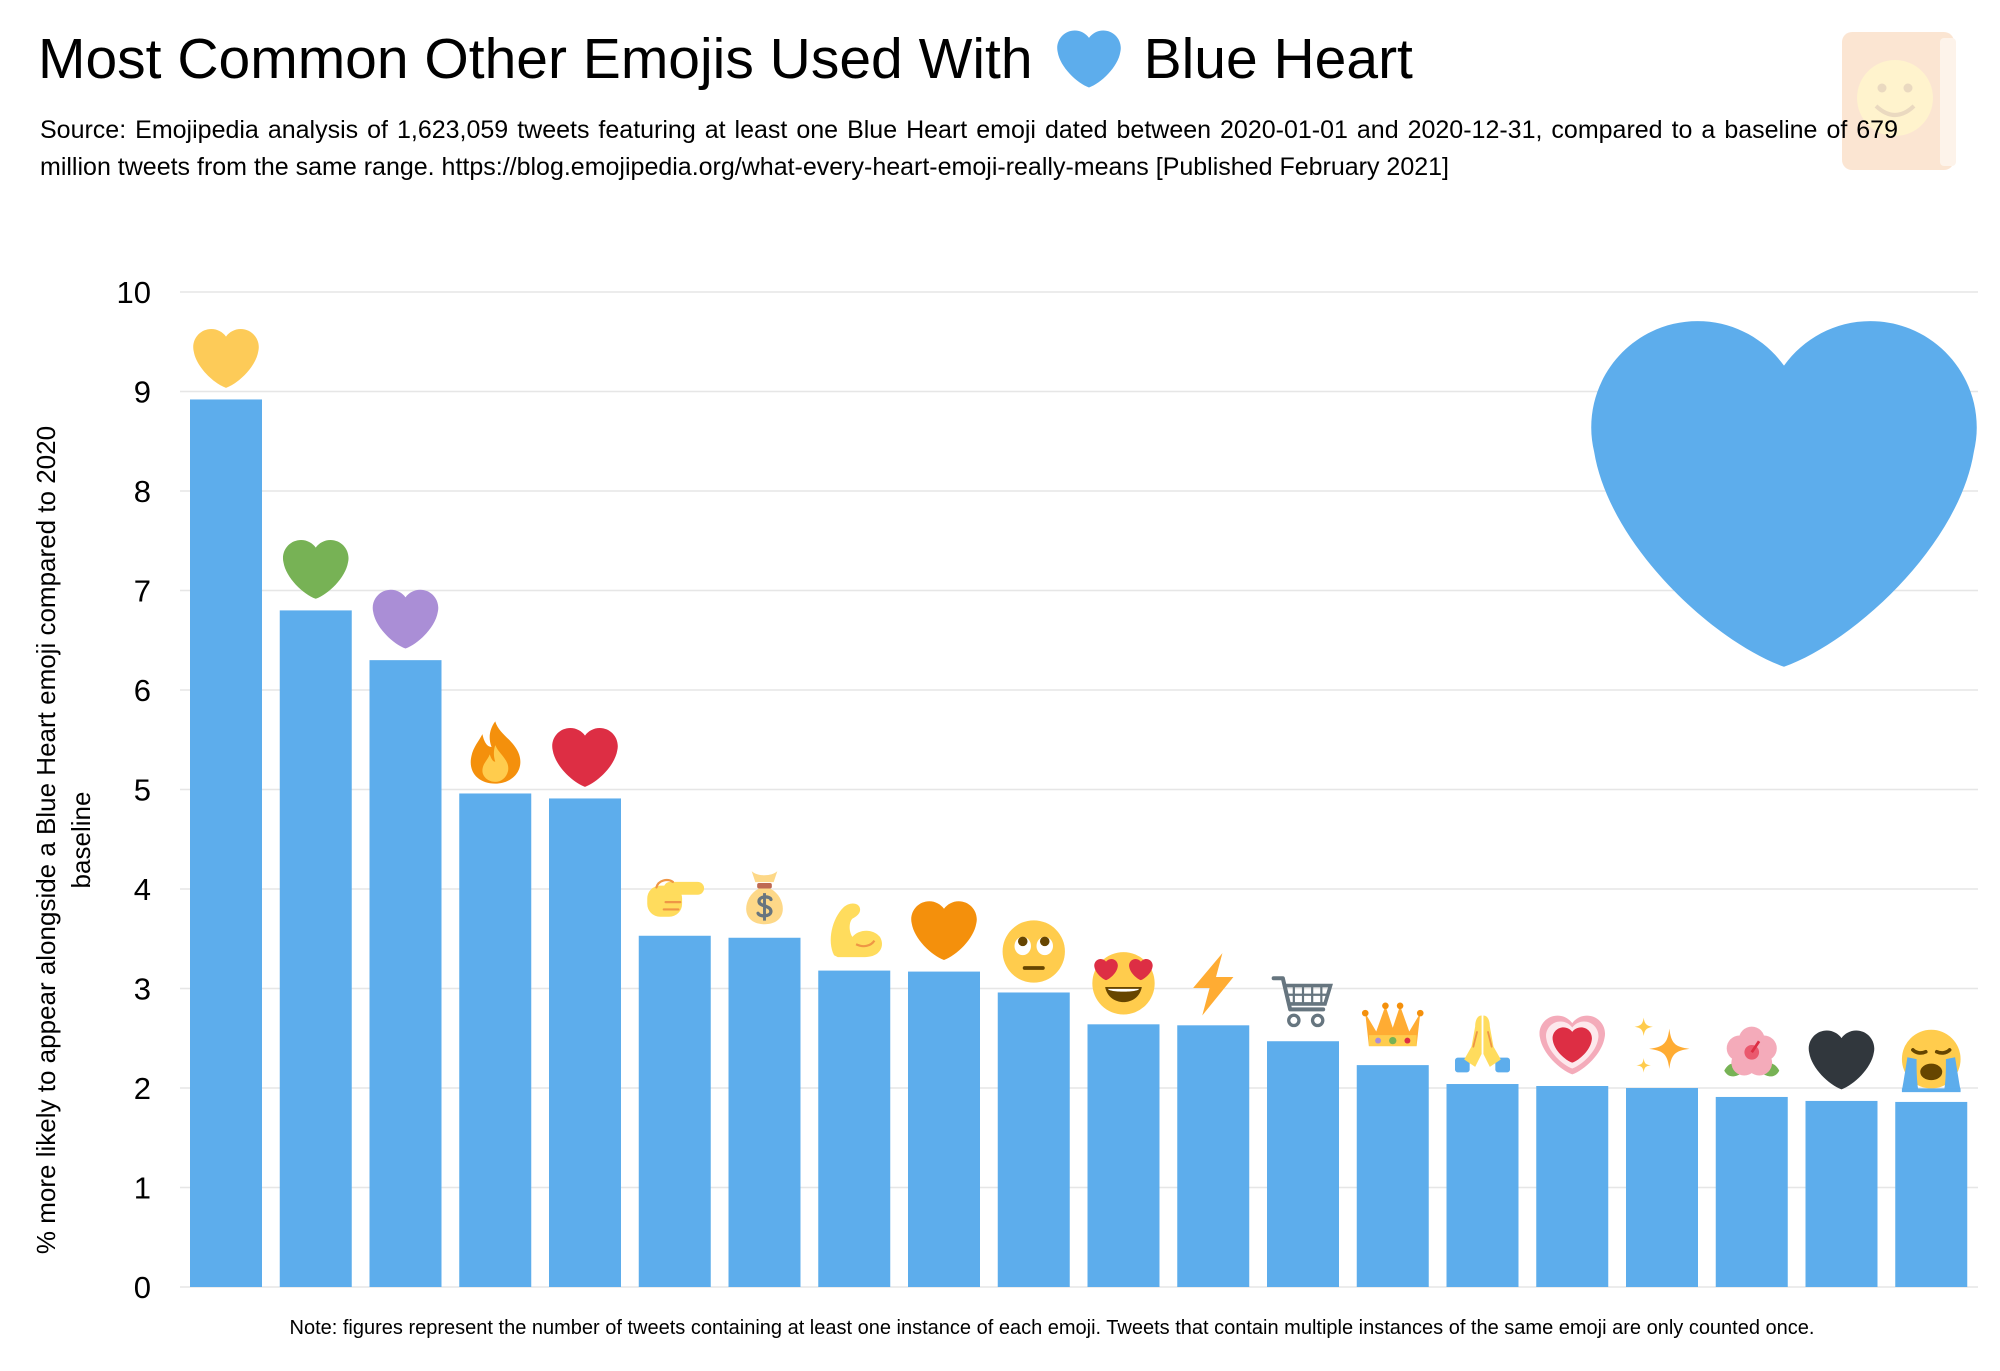  What do you see at coordinates (764, 898) in the screenshot?
I see `money-bag-icon` at bounding box center [764, 898].